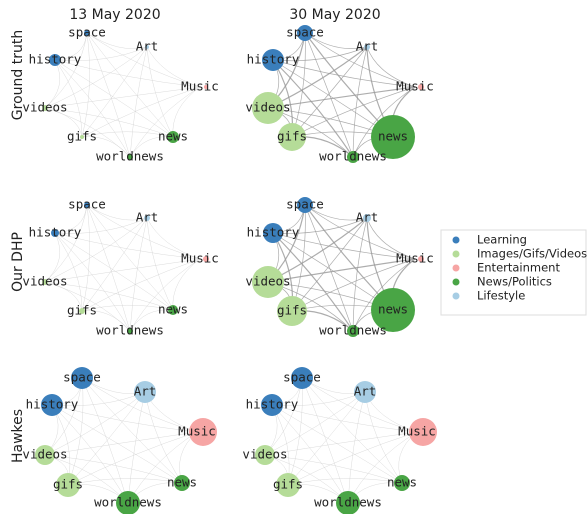  I want to click on legend-label: Images/Gifs/Videos, so click(532, 254).